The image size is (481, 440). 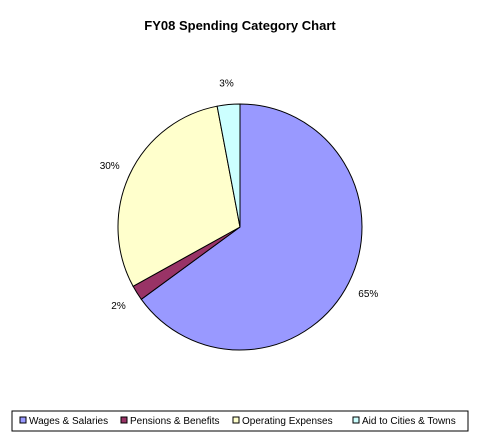 What do you see at coordinates (240, 25) in the screenshot?
I see `chart-title: FY08 Spending Category Chart` at bounding box center [240, 25].